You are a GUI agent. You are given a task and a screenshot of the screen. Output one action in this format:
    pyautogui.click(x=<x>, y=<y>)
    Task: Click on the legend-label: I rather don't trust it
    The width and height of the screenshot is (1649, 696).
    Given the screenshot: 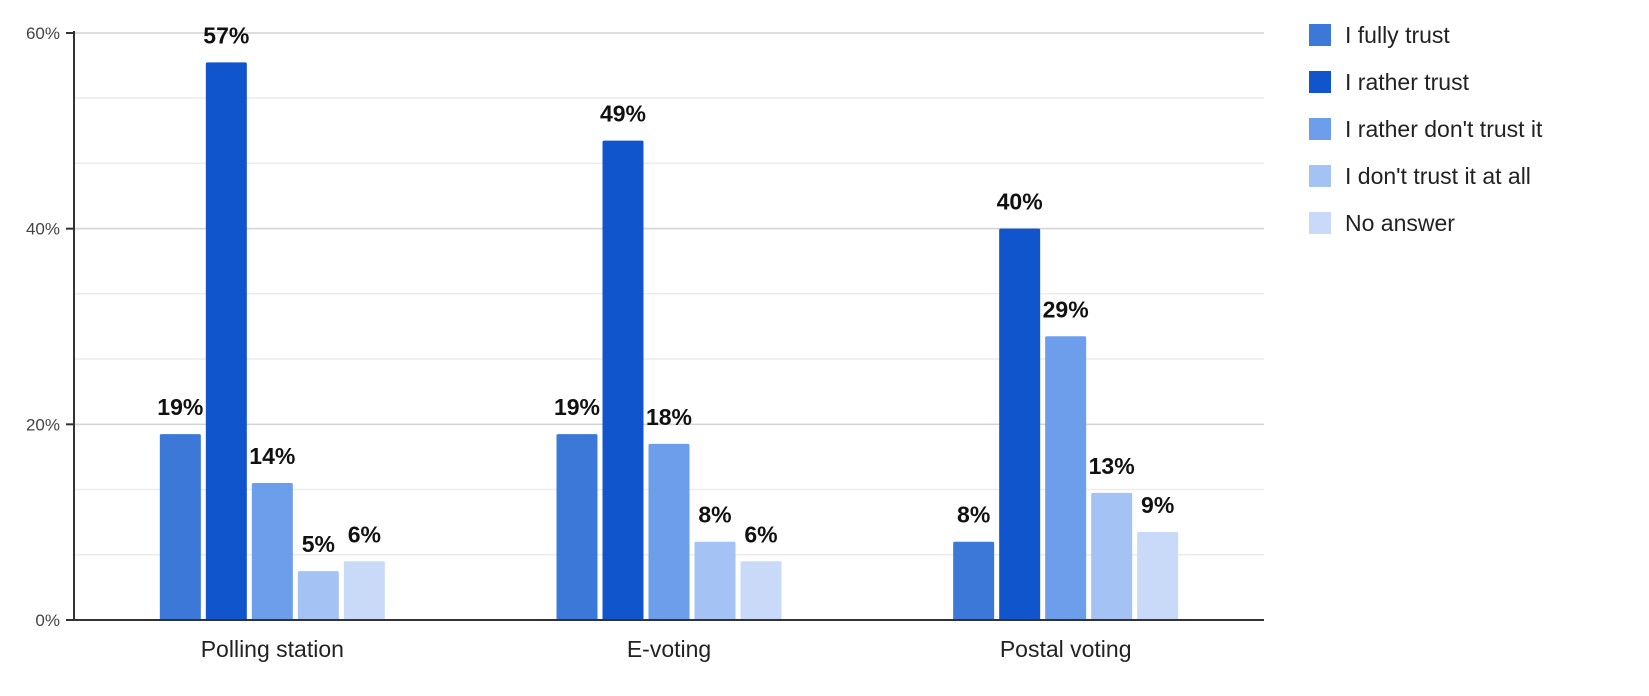 What is the action you would take?
    pyautogui.click(x=1444, y=129)
    